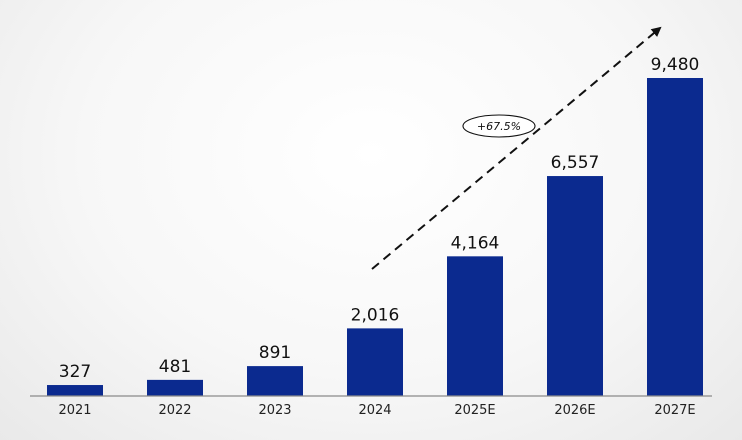  I want to click on growth-annotation-ellipse, so click(499, 126).